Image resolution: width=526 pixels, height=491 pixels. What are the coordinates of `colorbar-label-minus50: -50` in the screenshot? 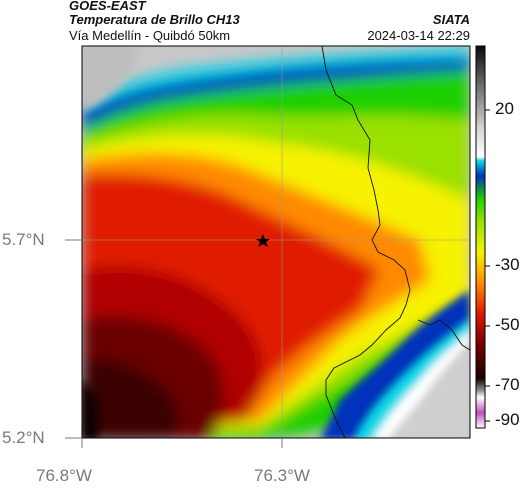 It's located at (507, 324).